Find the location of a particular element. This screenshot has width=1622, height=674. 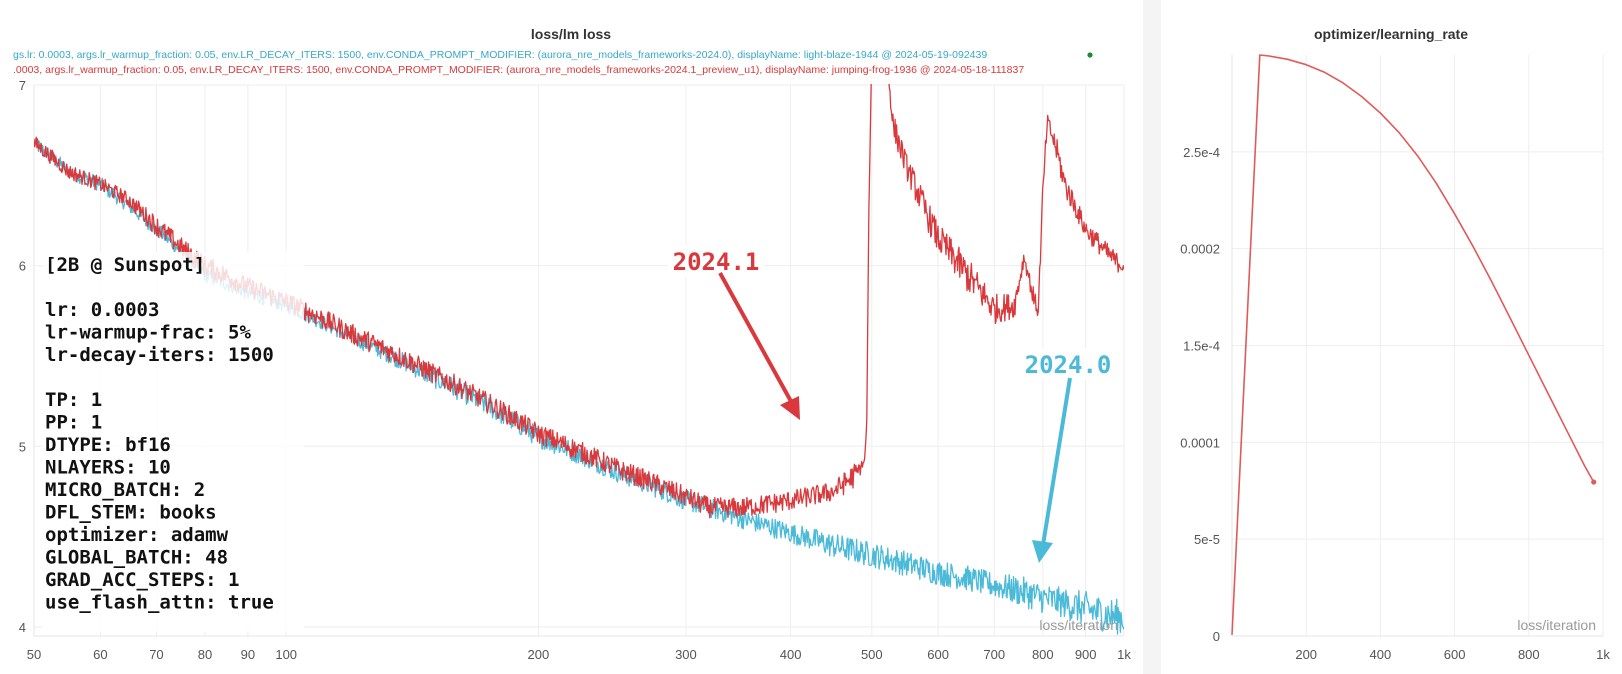

loss-x-tick-label: 400 is located at coordinates (791, 654).